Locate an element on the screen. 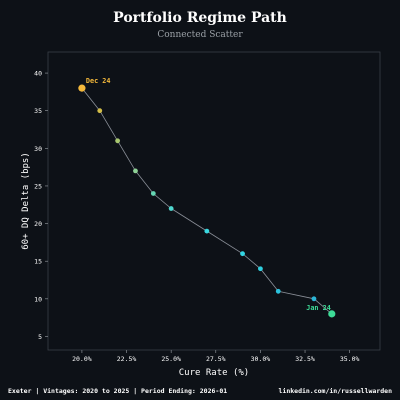 The width and height of the screenshot is (400, 400). x-tick-label: 30.0% is located at coordinates (261, 359).